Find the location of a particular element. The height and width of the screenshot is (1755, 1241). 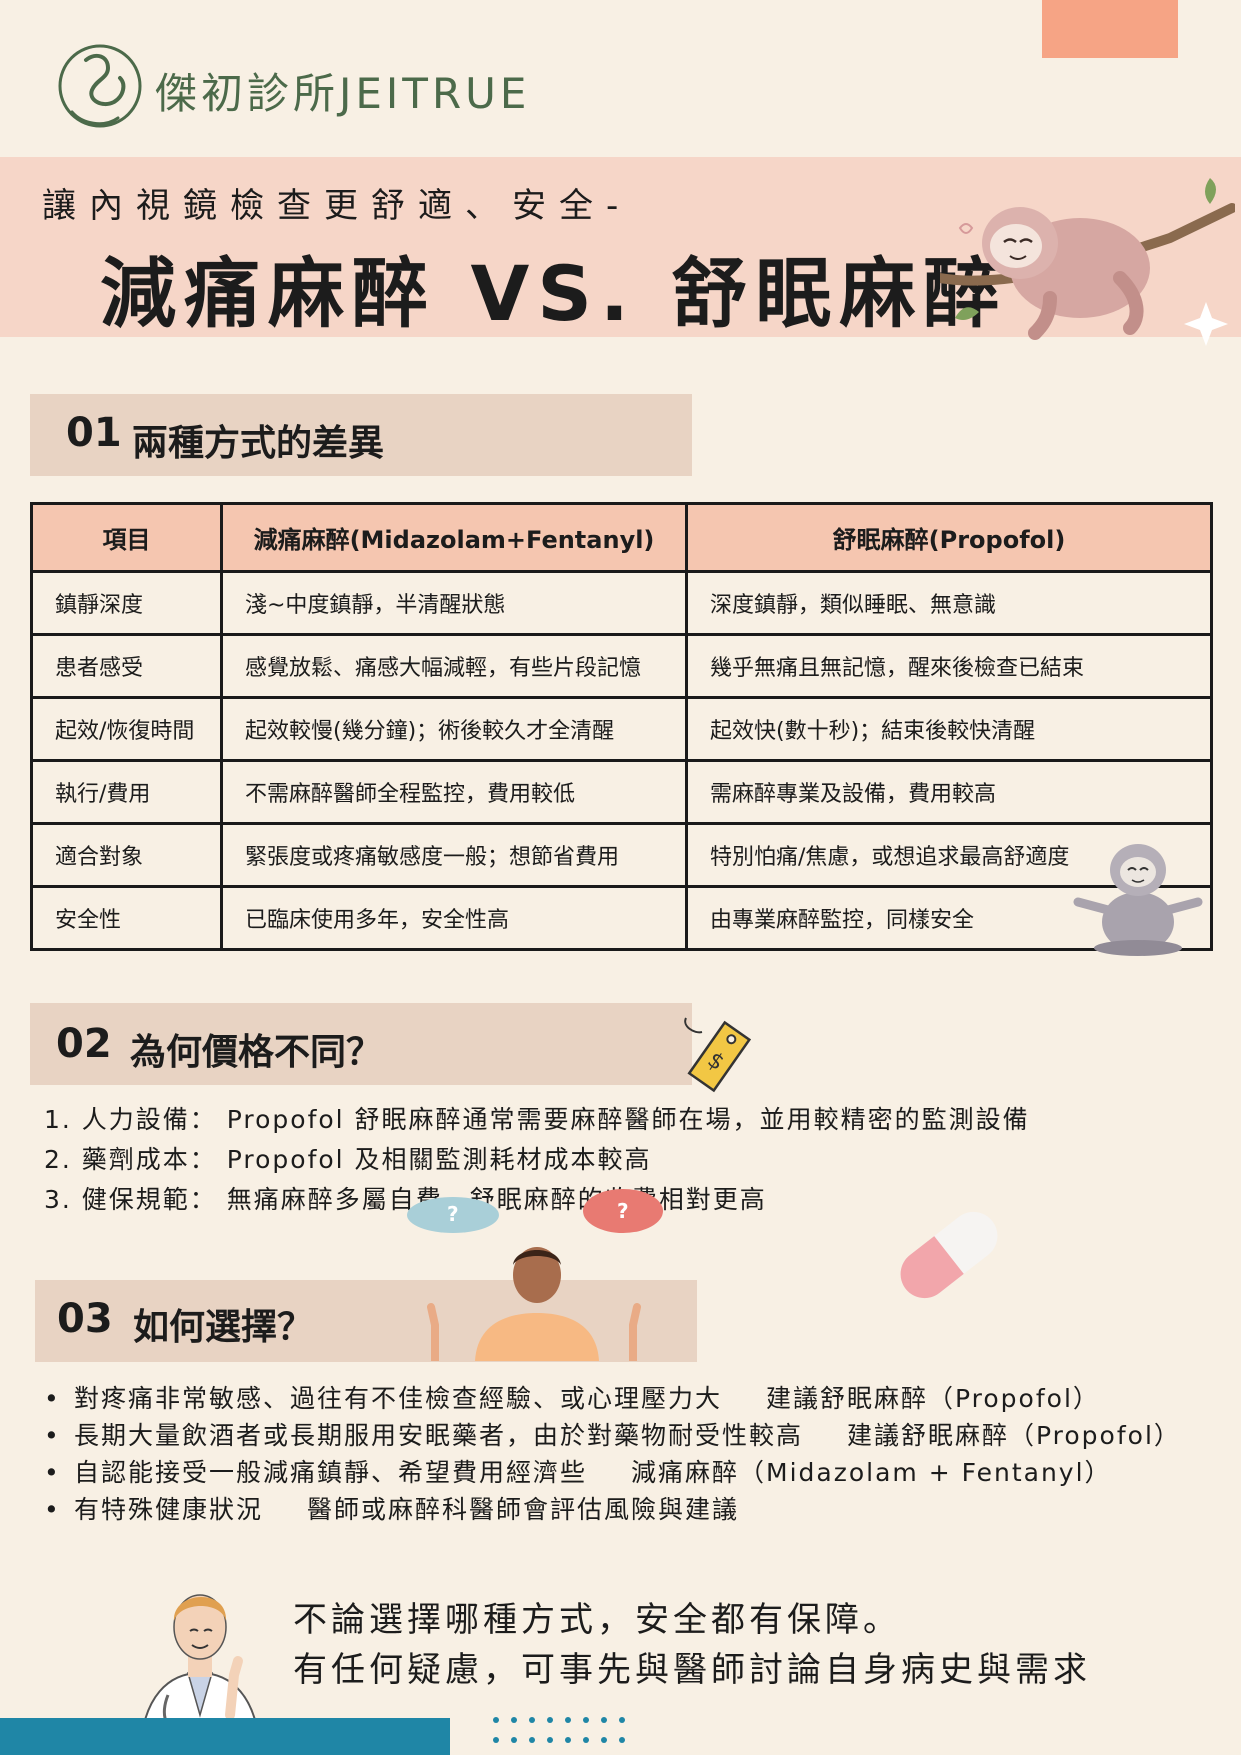

table-cell: 淺~中度鎮靜，半清醒狀態 is located at coordinates (454, 603).